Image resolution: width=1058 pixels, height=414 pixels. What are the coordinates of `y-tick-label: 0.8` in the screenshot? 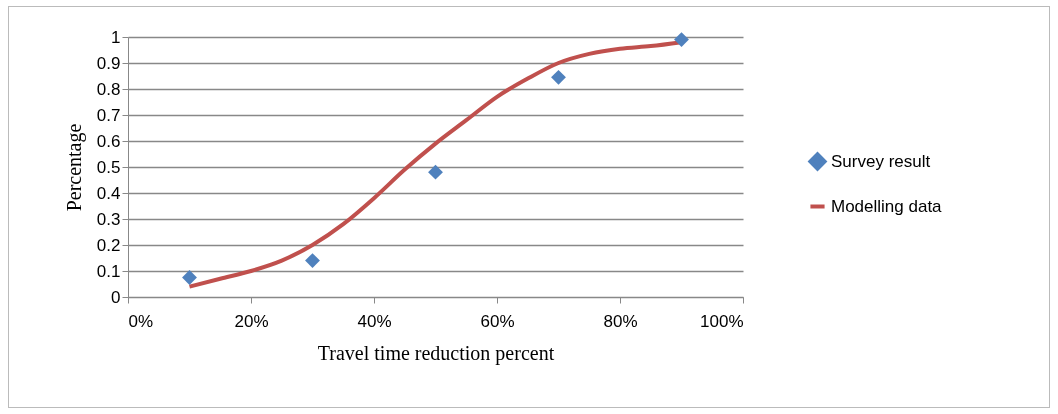 It's located at (108, 89).